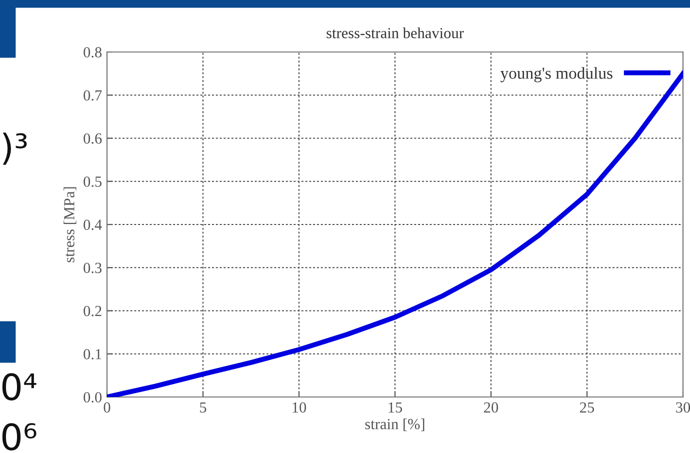 This screenshot has height=453, width=690. I want to click on y-tick-label: 0.4, so click(93, 225).